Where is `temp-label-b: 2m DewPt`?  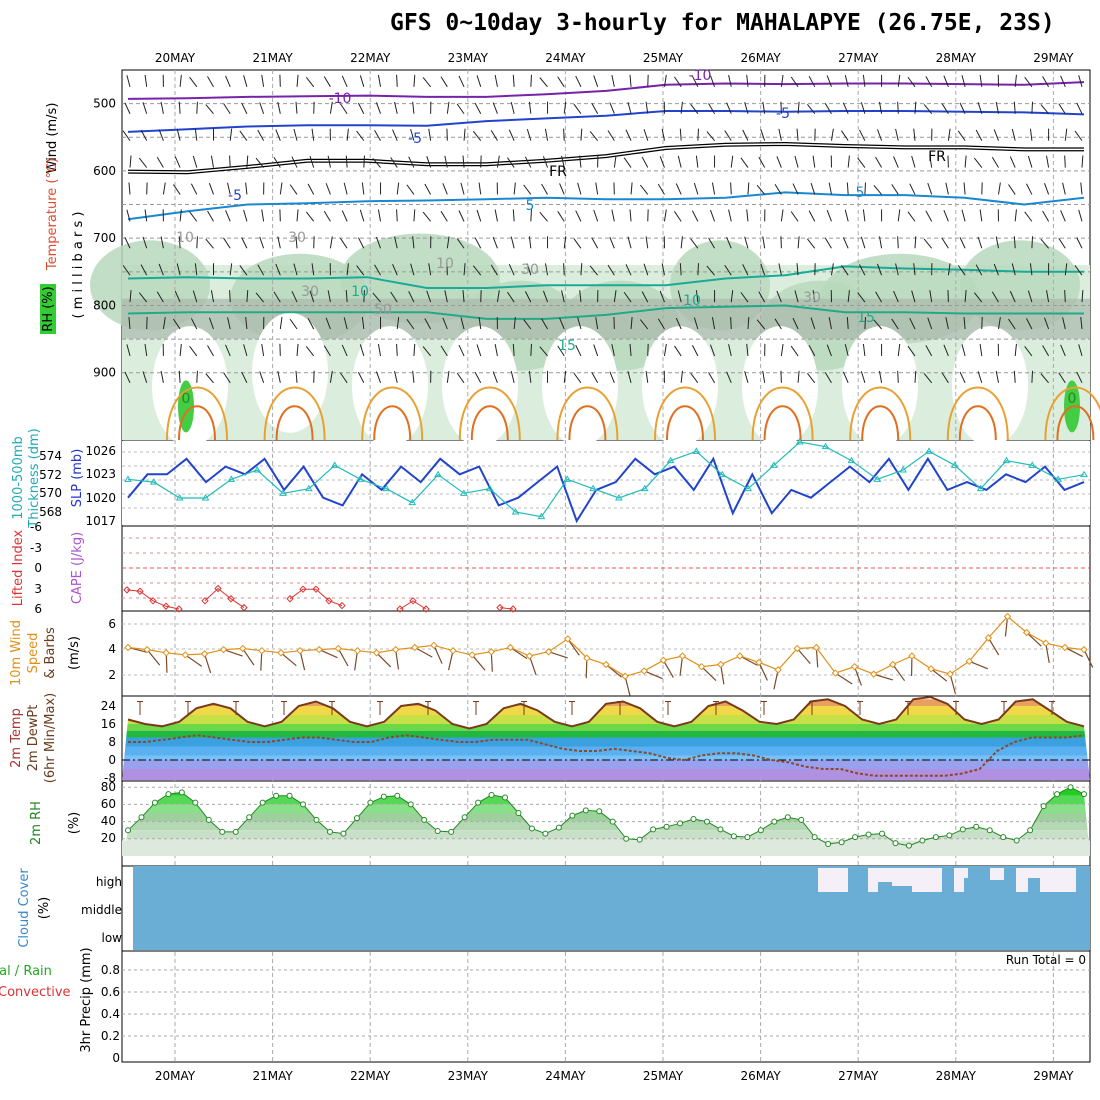
temp-label-b: 2m DewPt is located at coordinates (33, 738).